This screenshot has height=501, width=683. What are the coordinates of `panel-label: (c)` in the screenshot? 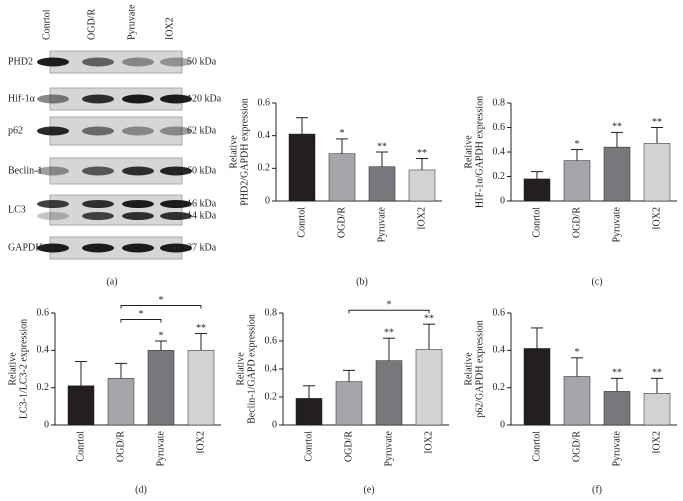 It's located at (596, 281).